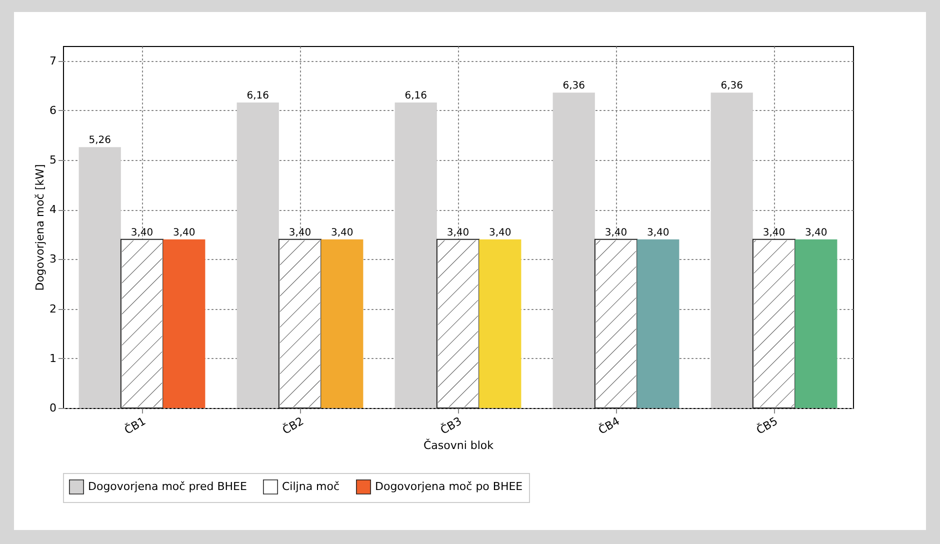 This screenshot has height=544, width=940. What do you see at coordinates (53, 259) in the screenshot?
I see `y-tick-label: 3` at bounding box center [53, 259].